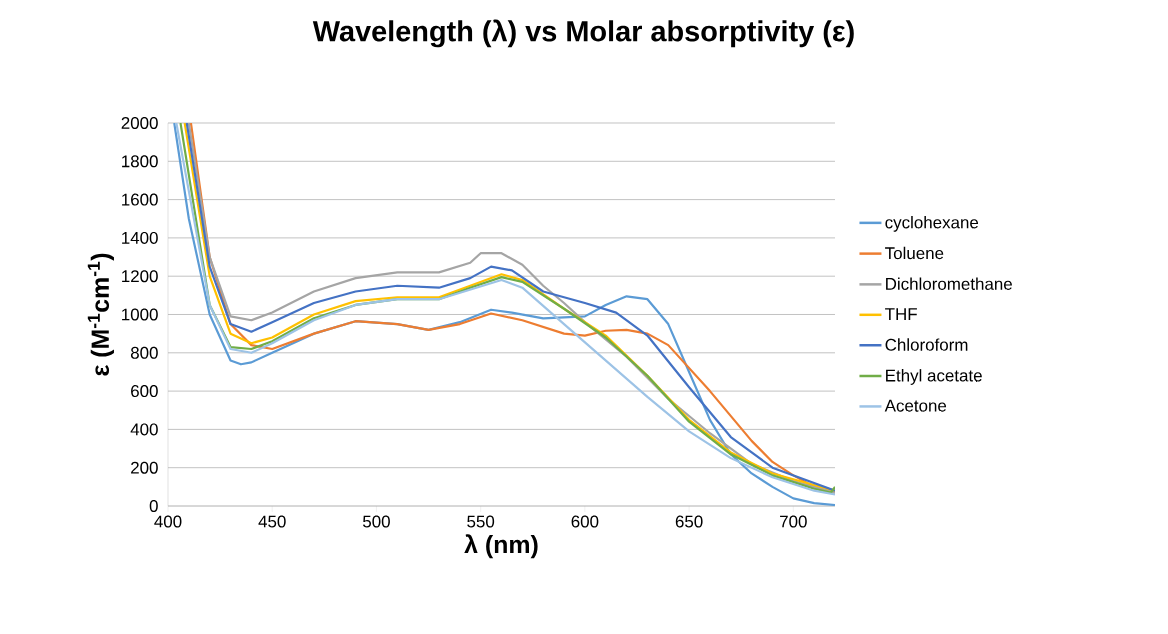  I want to click on y-tick-label: 400, so click(144, 429).